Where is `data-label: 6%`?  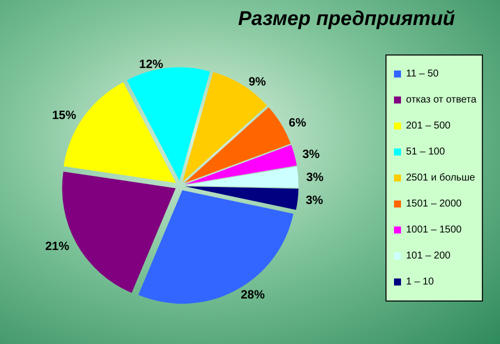 data-label: 6% is located at coordinates (297, 122).